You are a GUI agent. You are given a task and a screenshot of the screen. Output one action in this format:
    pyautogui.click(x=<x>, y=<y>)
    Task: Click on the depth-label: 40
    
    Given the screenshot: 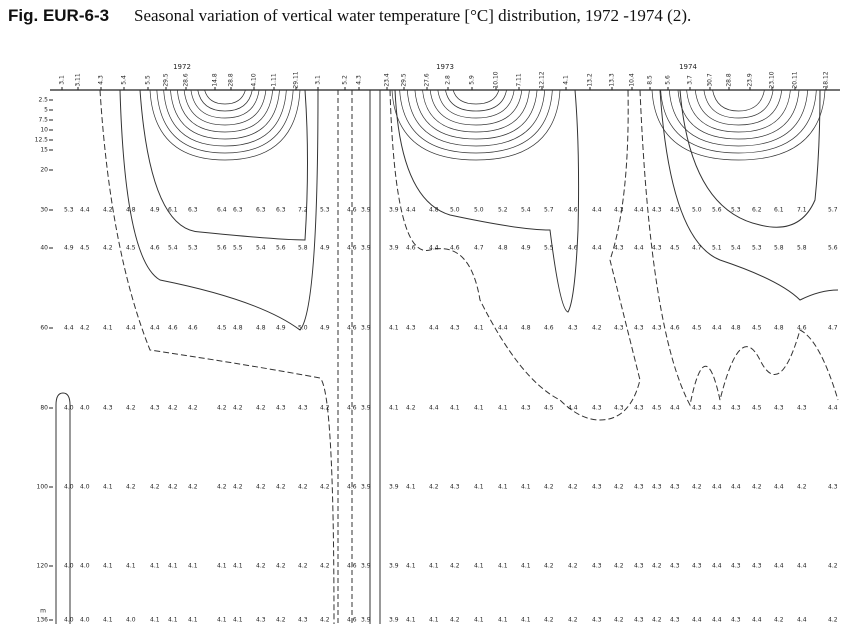 What is the action you would take?
    pyautogui.click(x=44, y=248)
    